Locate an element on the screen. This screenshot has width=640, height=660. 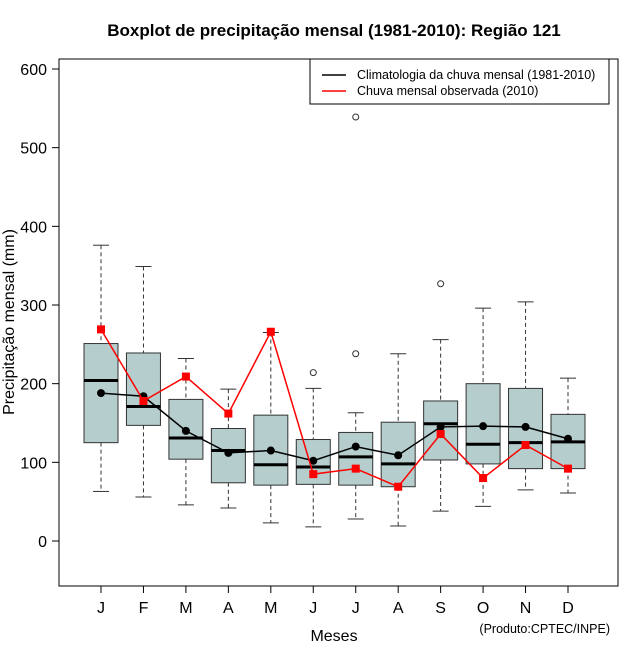
legend-label-climatology: Climatologia da chuva mensal (1981-2010) is located at coordinates (476, 75).